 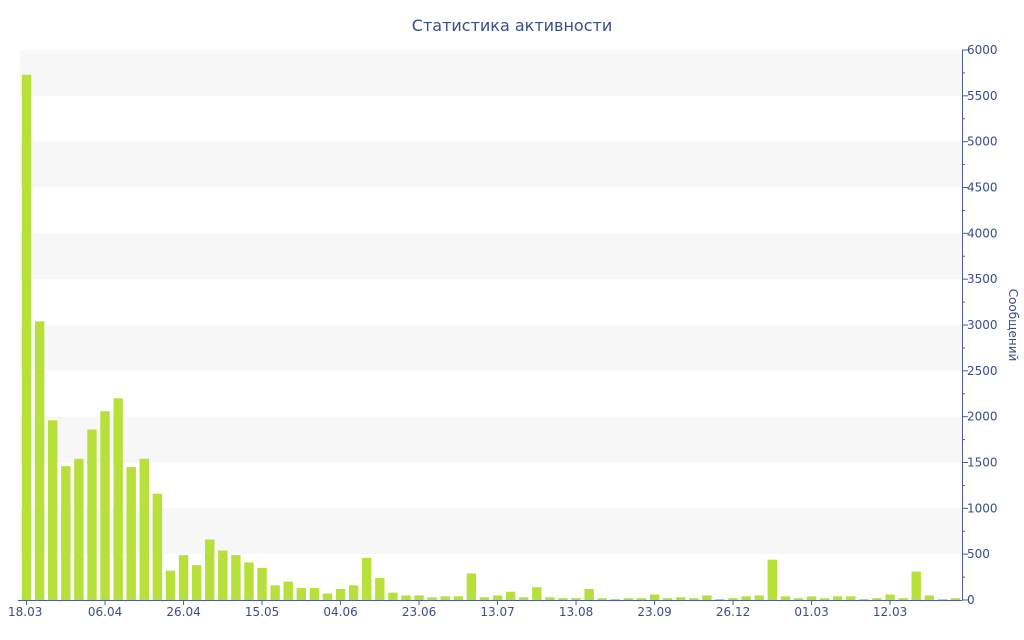 I want to click on y-tick-label: 6000, so click(x=982, y=50).